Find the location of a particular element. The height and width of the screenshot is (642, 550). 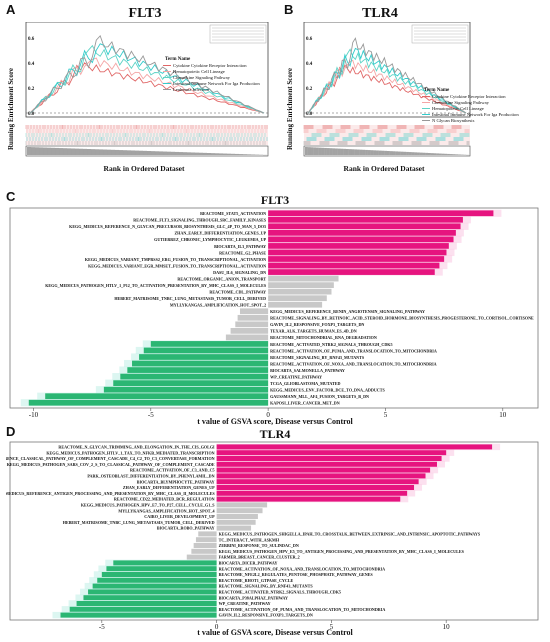

bar-label: FARMER_BREAST_CANCER_CLUSTER_2 is located at coordinates (259, 557).